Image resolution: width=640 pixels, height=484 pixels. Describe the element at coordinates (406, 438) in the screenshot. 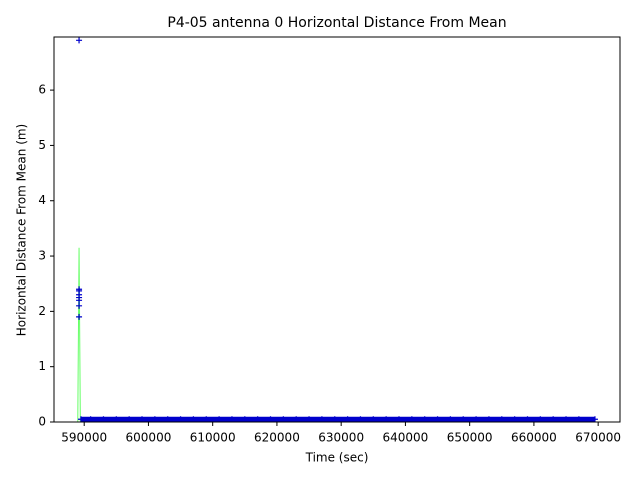

I see `x-tick-label: 640000` at that location.